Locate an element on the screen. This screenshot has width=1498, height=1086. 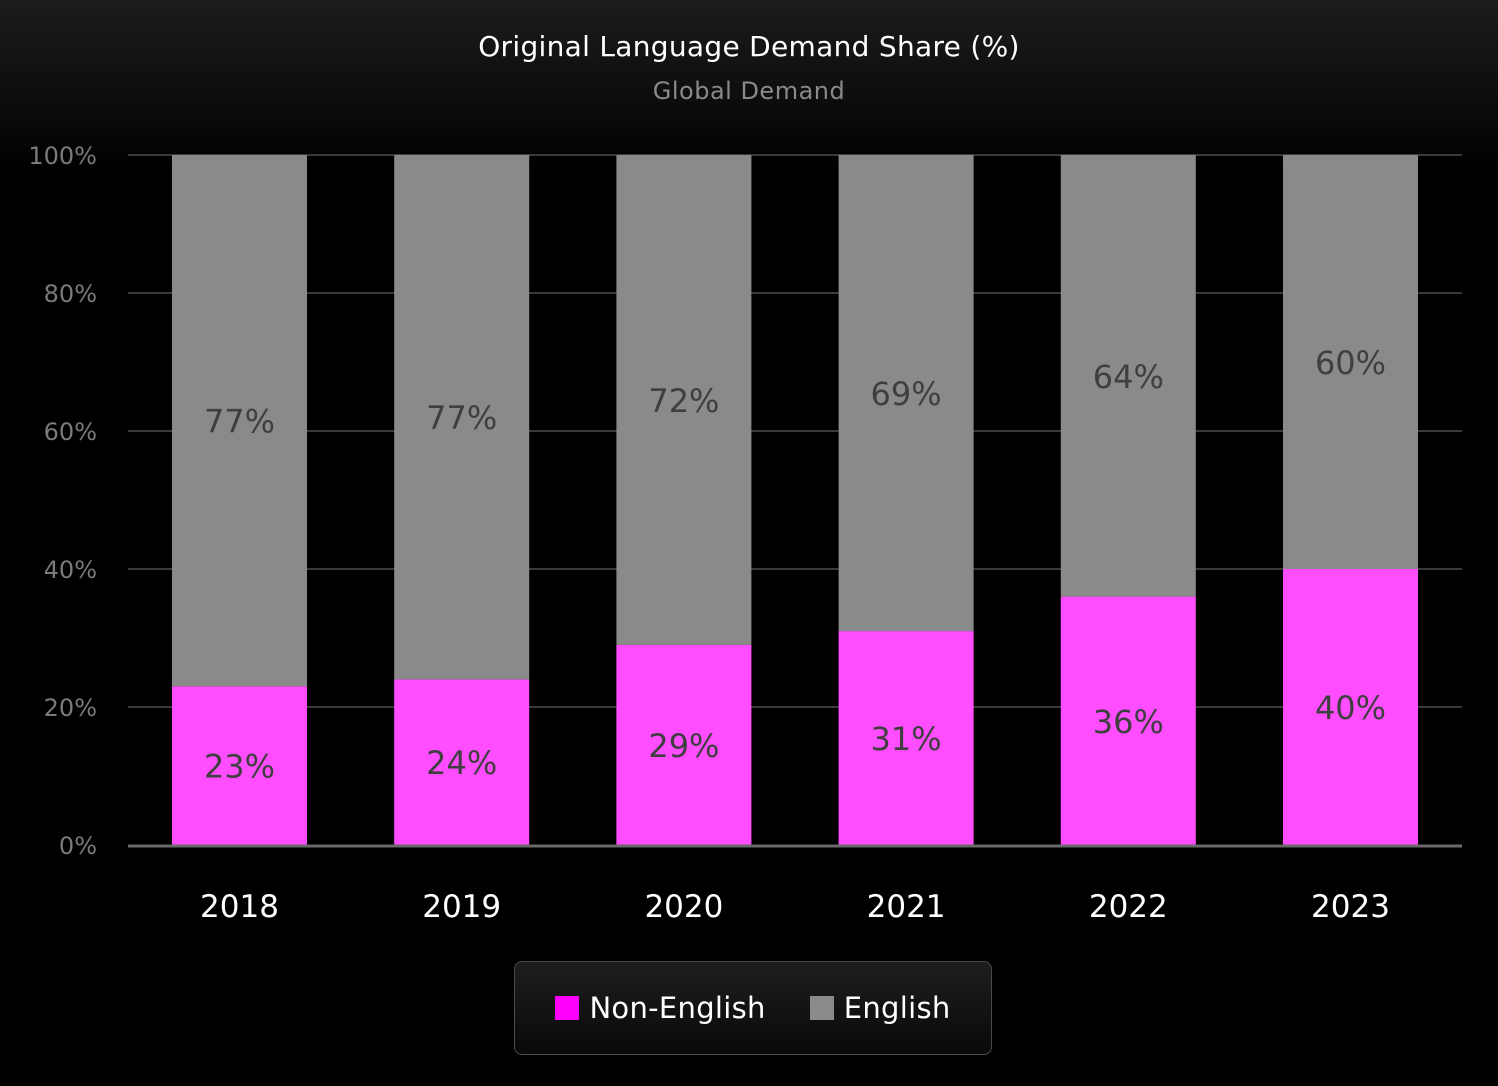
bar-english-2019 is located at coordinates (462, 417).